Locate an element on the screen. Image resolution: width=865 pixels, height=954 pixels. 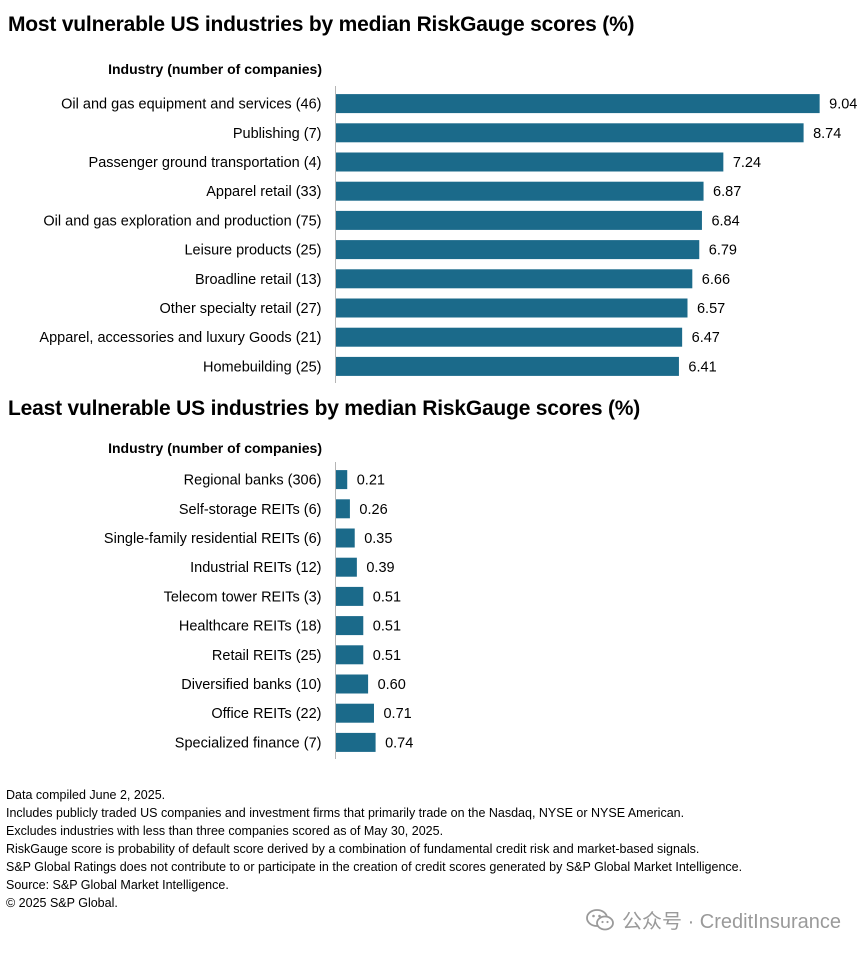
value-label: 0.26 is located at coordinates (373, 510).